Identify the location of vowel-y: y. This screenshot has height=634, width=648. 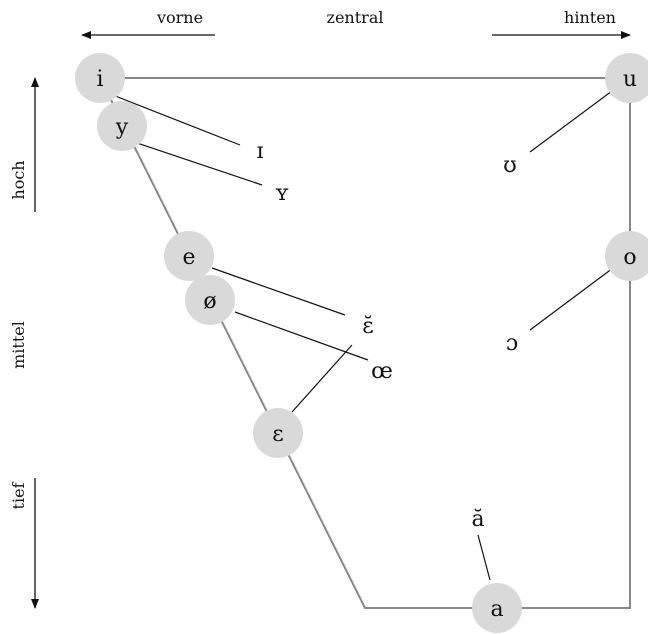
(122, 126).